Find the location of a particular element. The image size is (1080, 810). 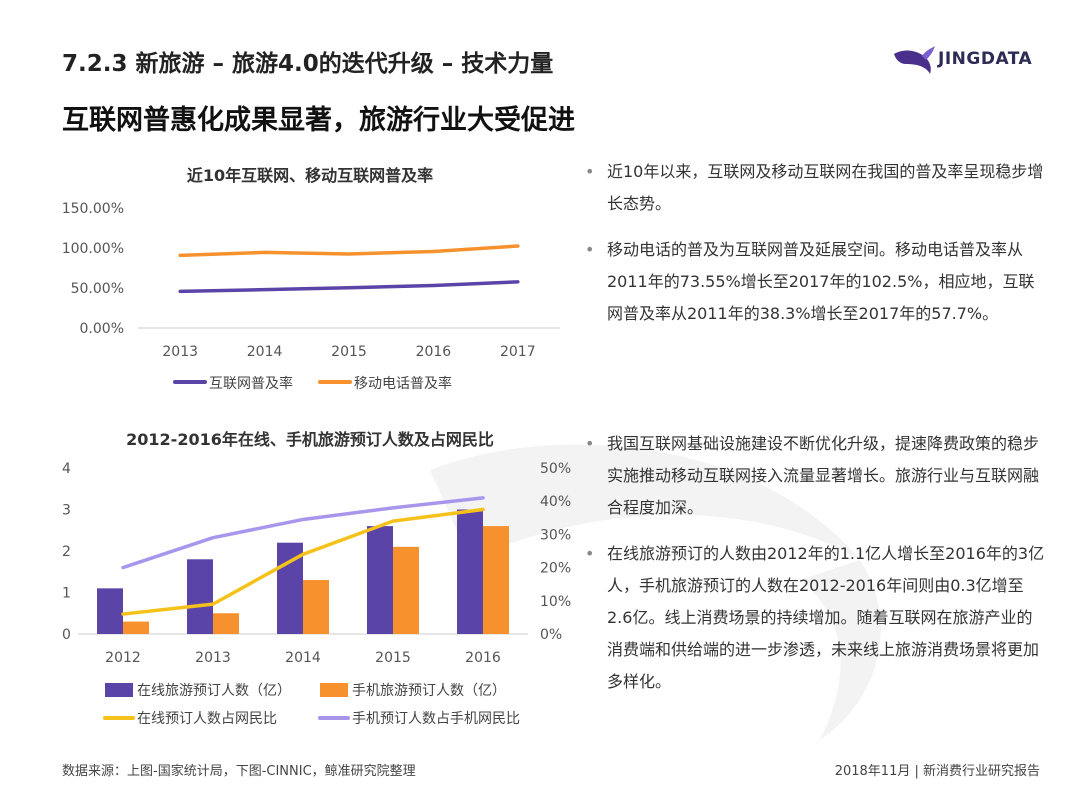

legend-label: 移动电话普及率 is located at coordinates (403, 383).